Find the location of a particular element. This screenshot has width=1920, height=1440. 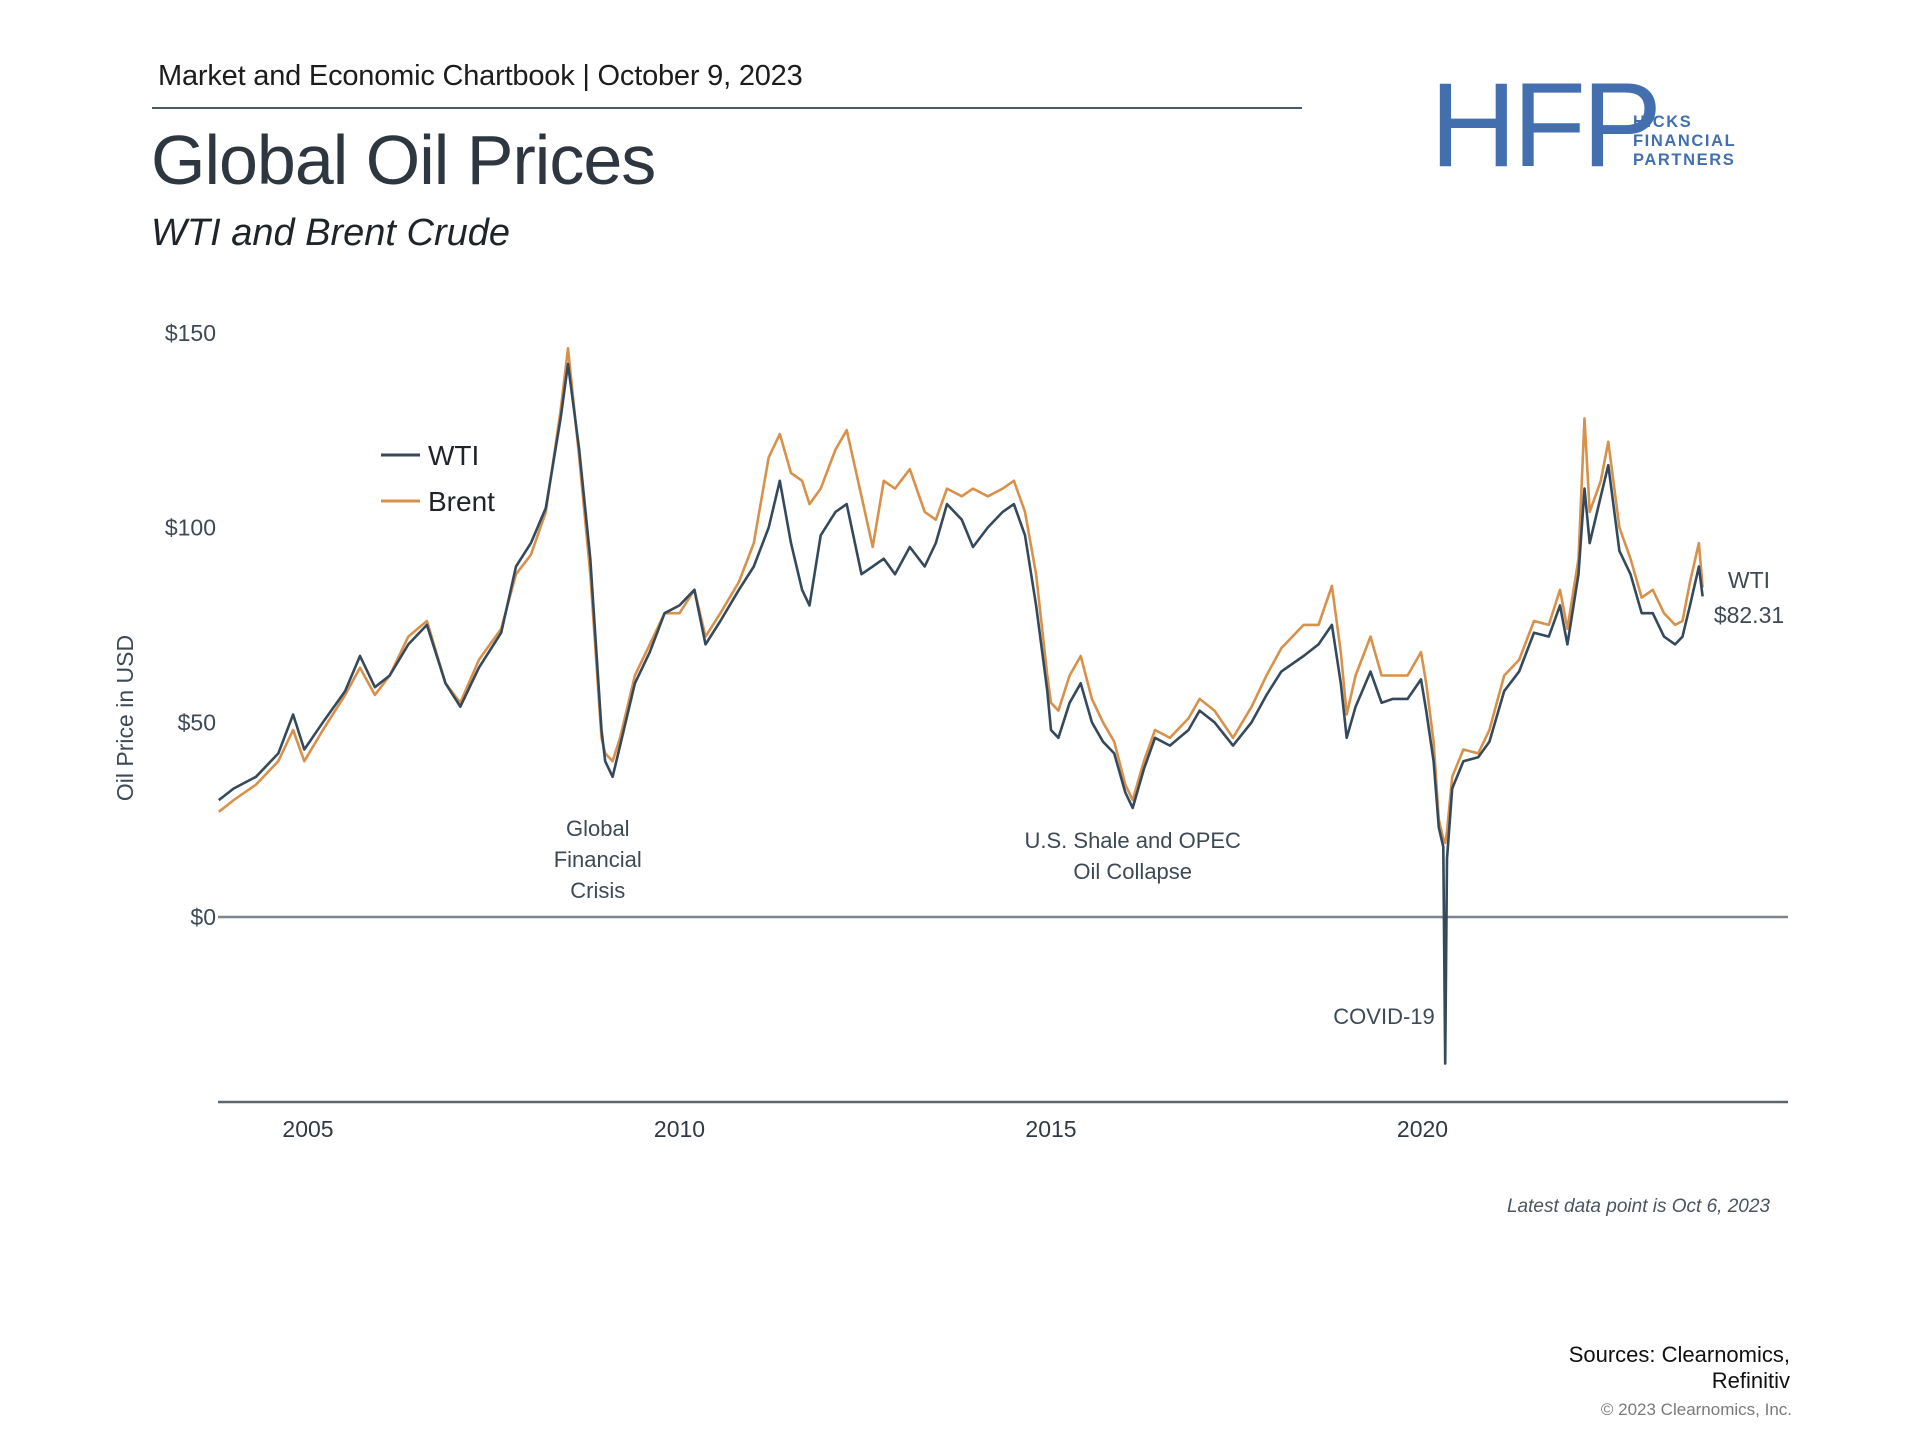

logo-line-financial: FINANCIAL is located at coordinates (1685, 141).